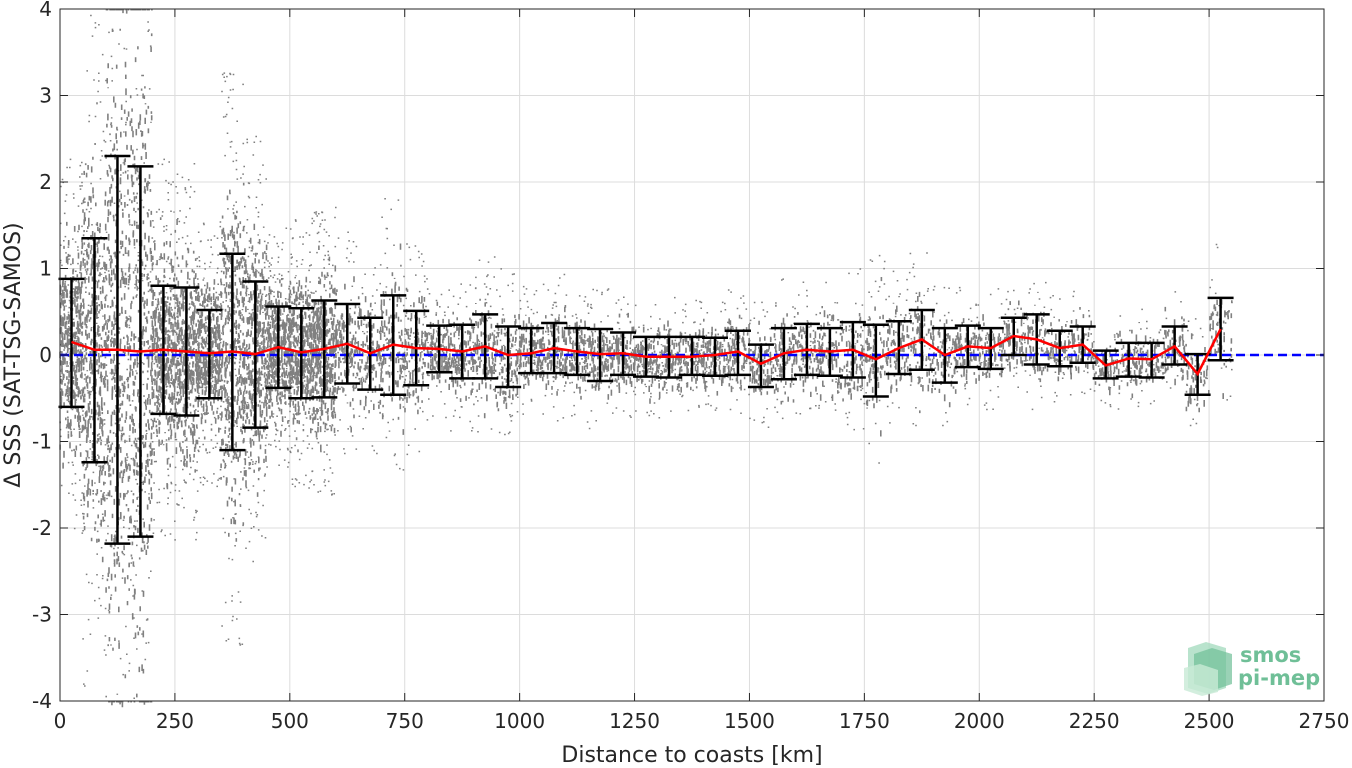 Image resolution: width=1352 pixels, height=768 pixels. I want to click on y-tick-label: 4, so click(45, 10).